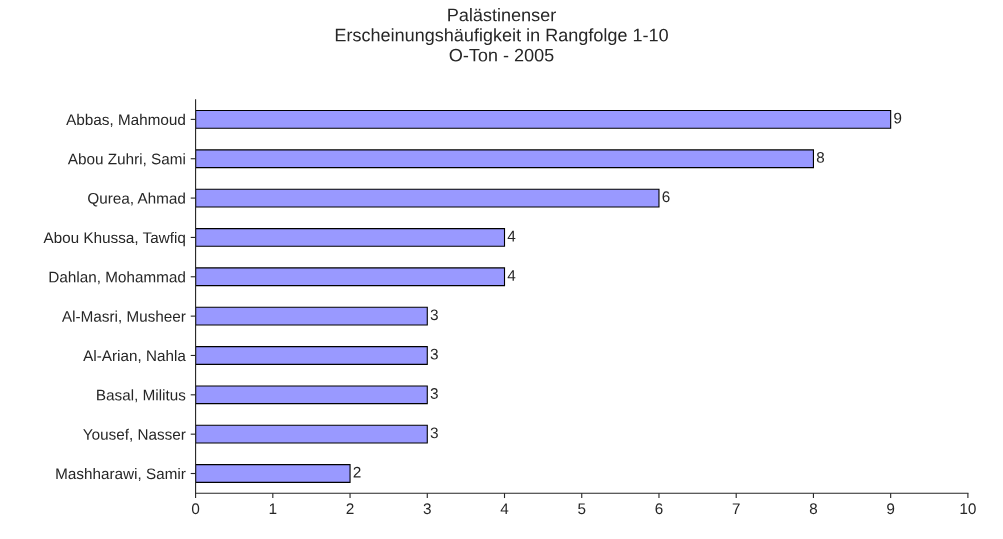  Describe the element at coordinates (126, 160) in the screenshot. I see `y-tick-label: Abou Zuhri, Sami` at that location.